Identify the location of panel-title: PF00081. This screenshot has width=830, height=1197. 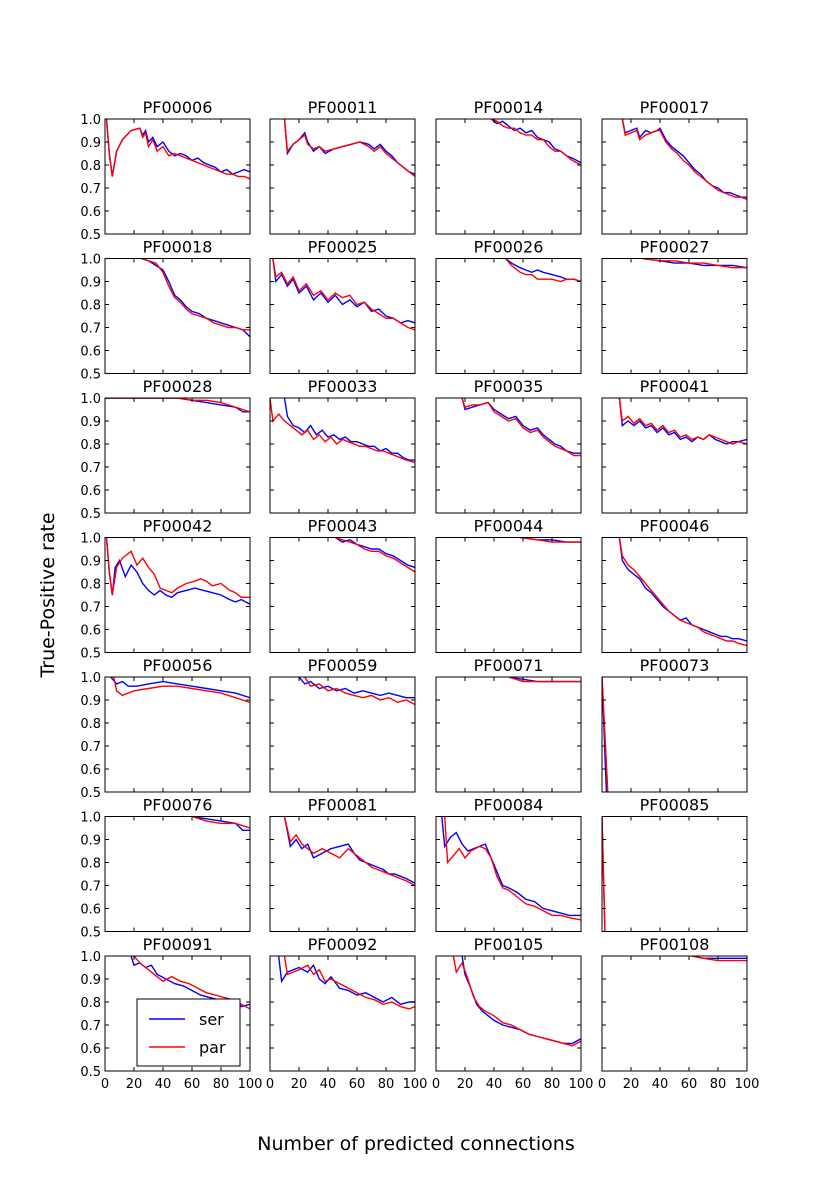
(343, 805).